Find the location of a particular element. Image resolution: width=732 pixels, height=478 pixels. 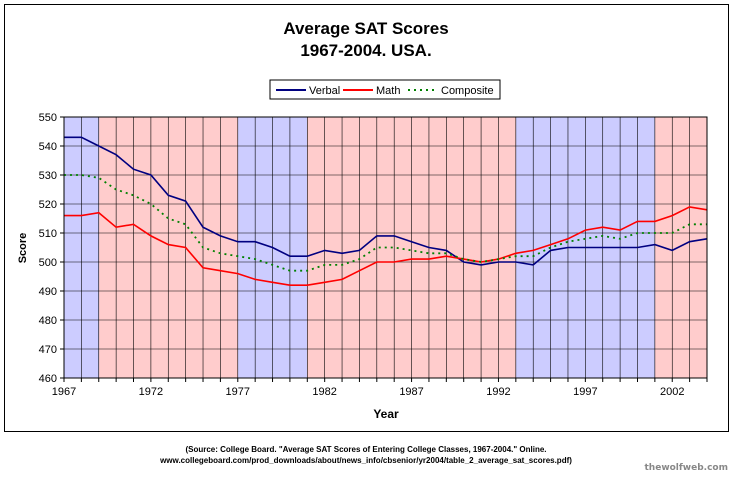

legend: Verbal Math Composite is located at coordinates (385, 89).